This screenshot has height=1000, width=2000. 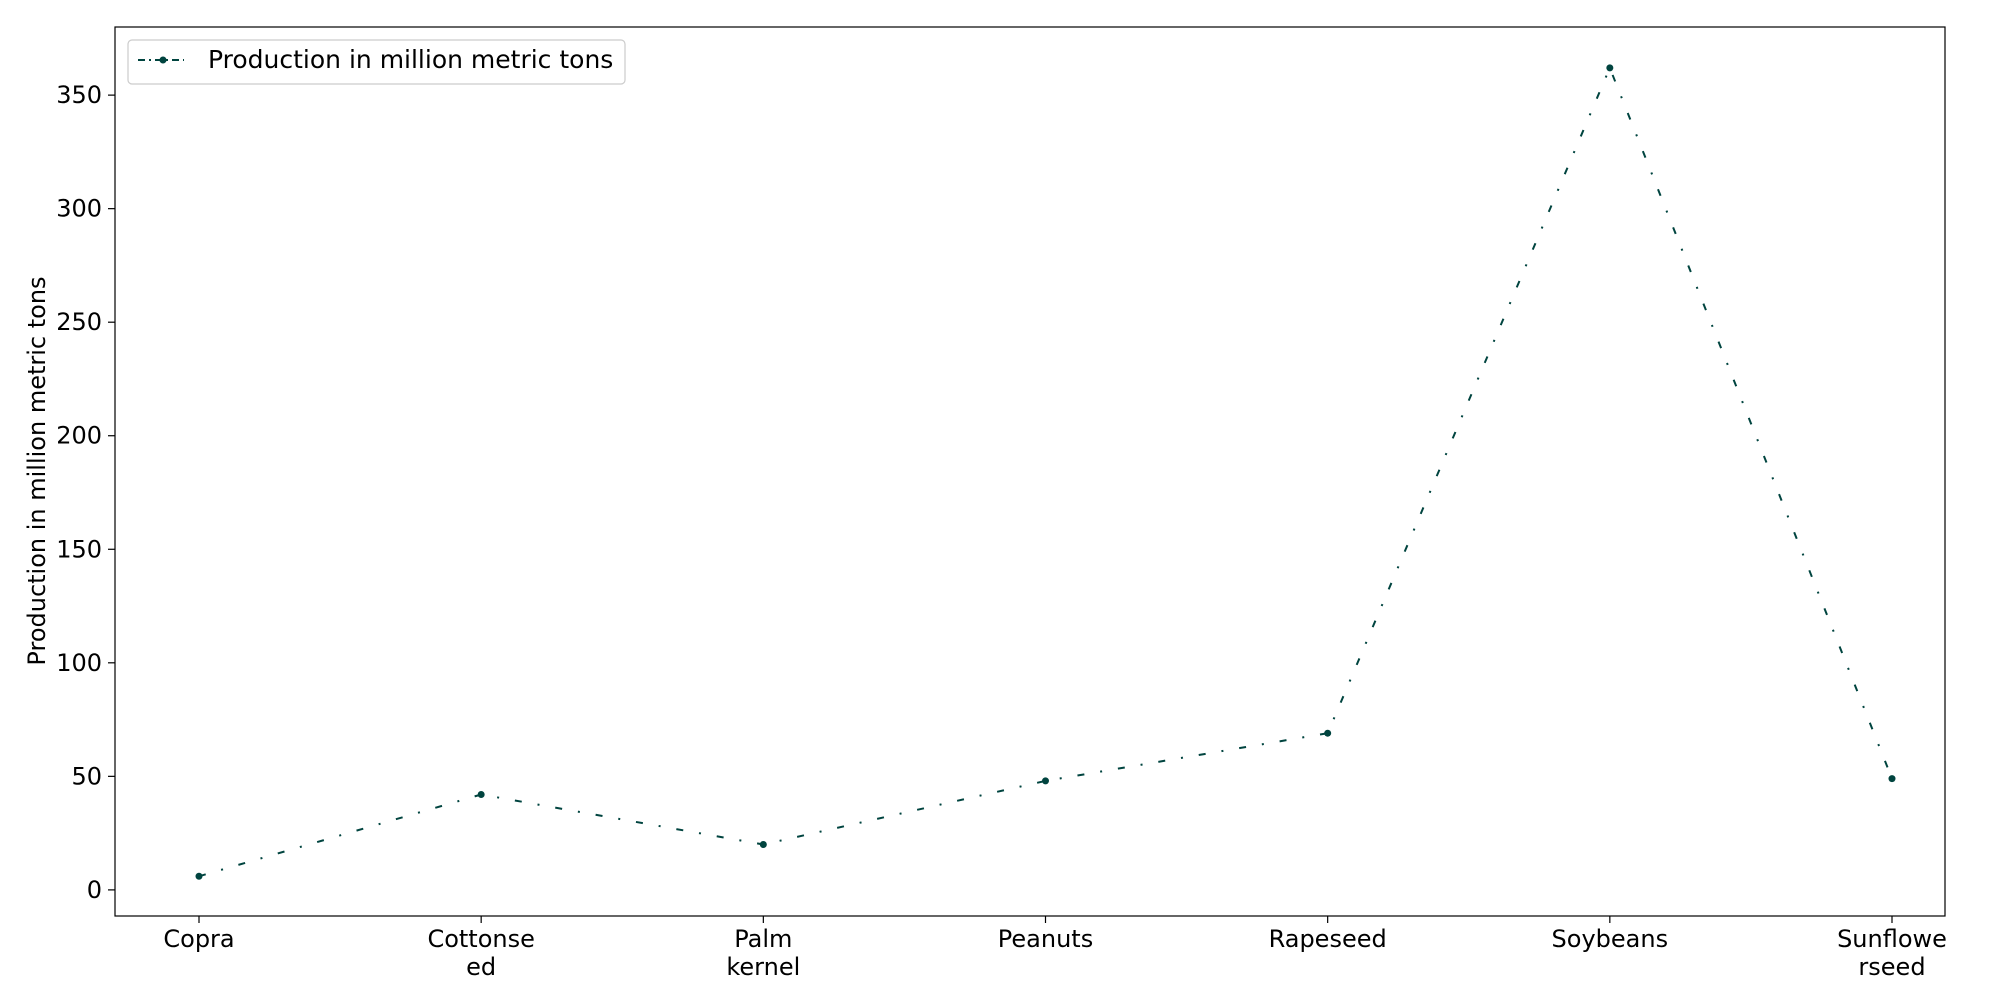 What do you see at coordinates (1610, 939) in the screenshot?
I see `x-tick-label: Soybeans` at bounding box center [1610, 939].